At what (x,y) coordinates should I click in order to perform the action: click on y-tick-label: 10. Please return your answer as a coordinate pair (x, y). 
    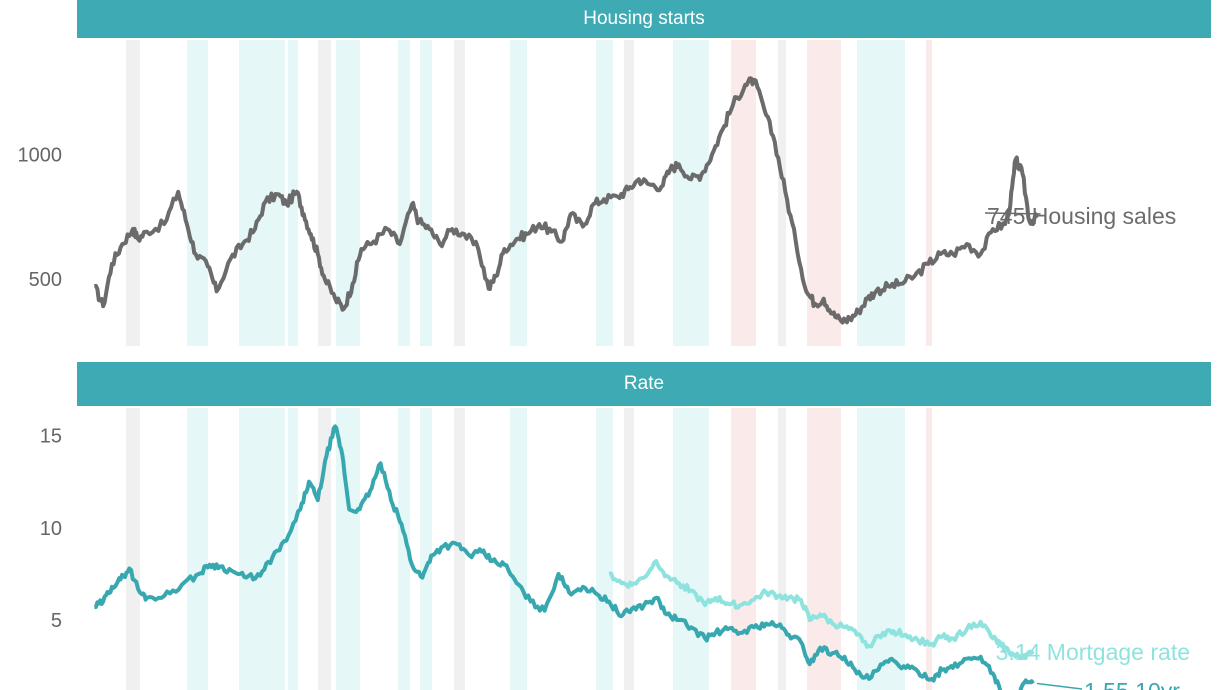
    Looking at the image, I should click on (51, 529).